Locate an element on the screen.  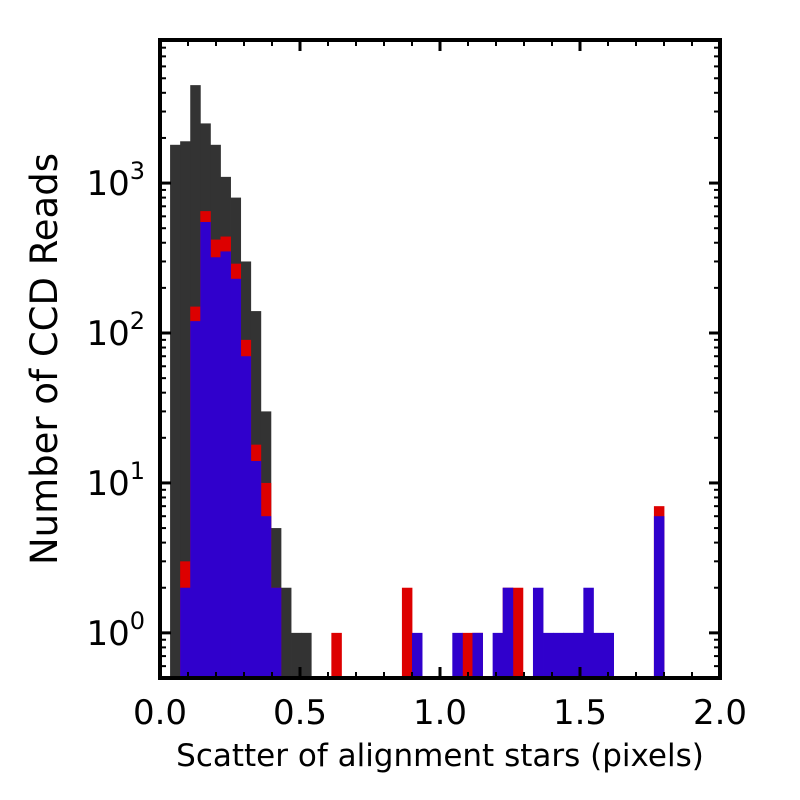
y-tick-label: 10² is located at coordinates (115, 330).